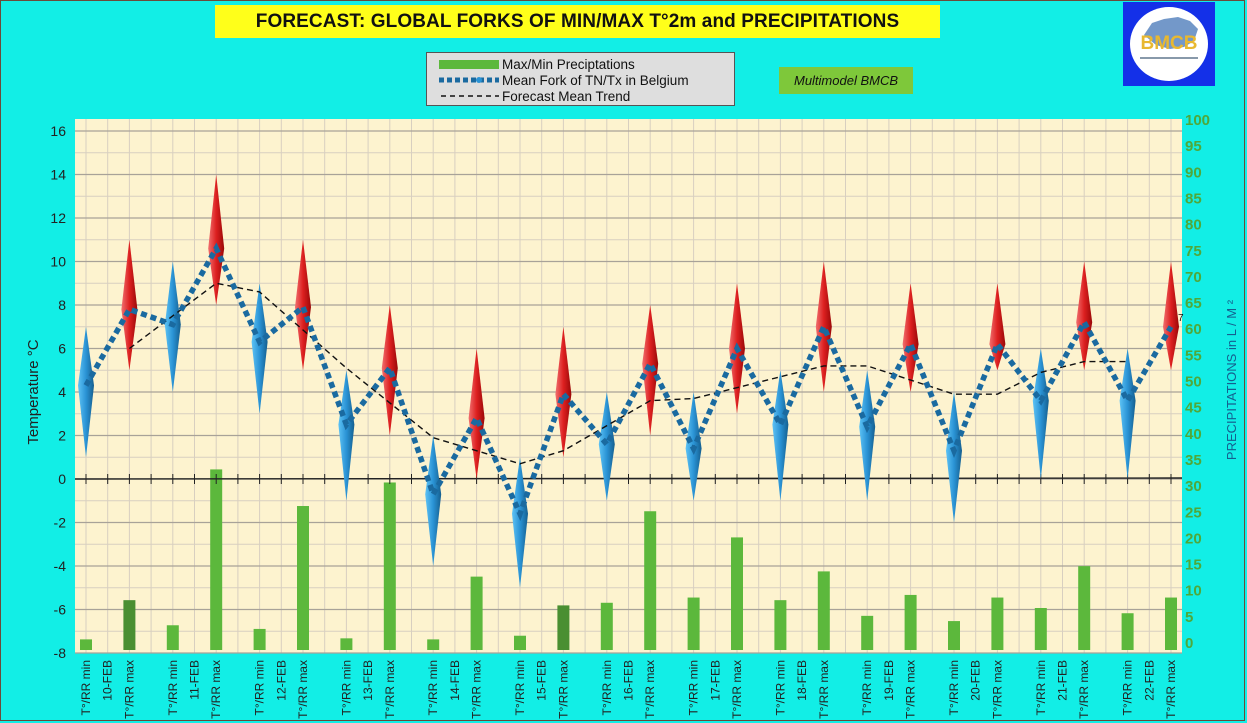 This screenshot has height=723, width=1247. Describe the element at coordinates (62, 436) in the screenshot. I see `y-tick-label: 2` at that location.